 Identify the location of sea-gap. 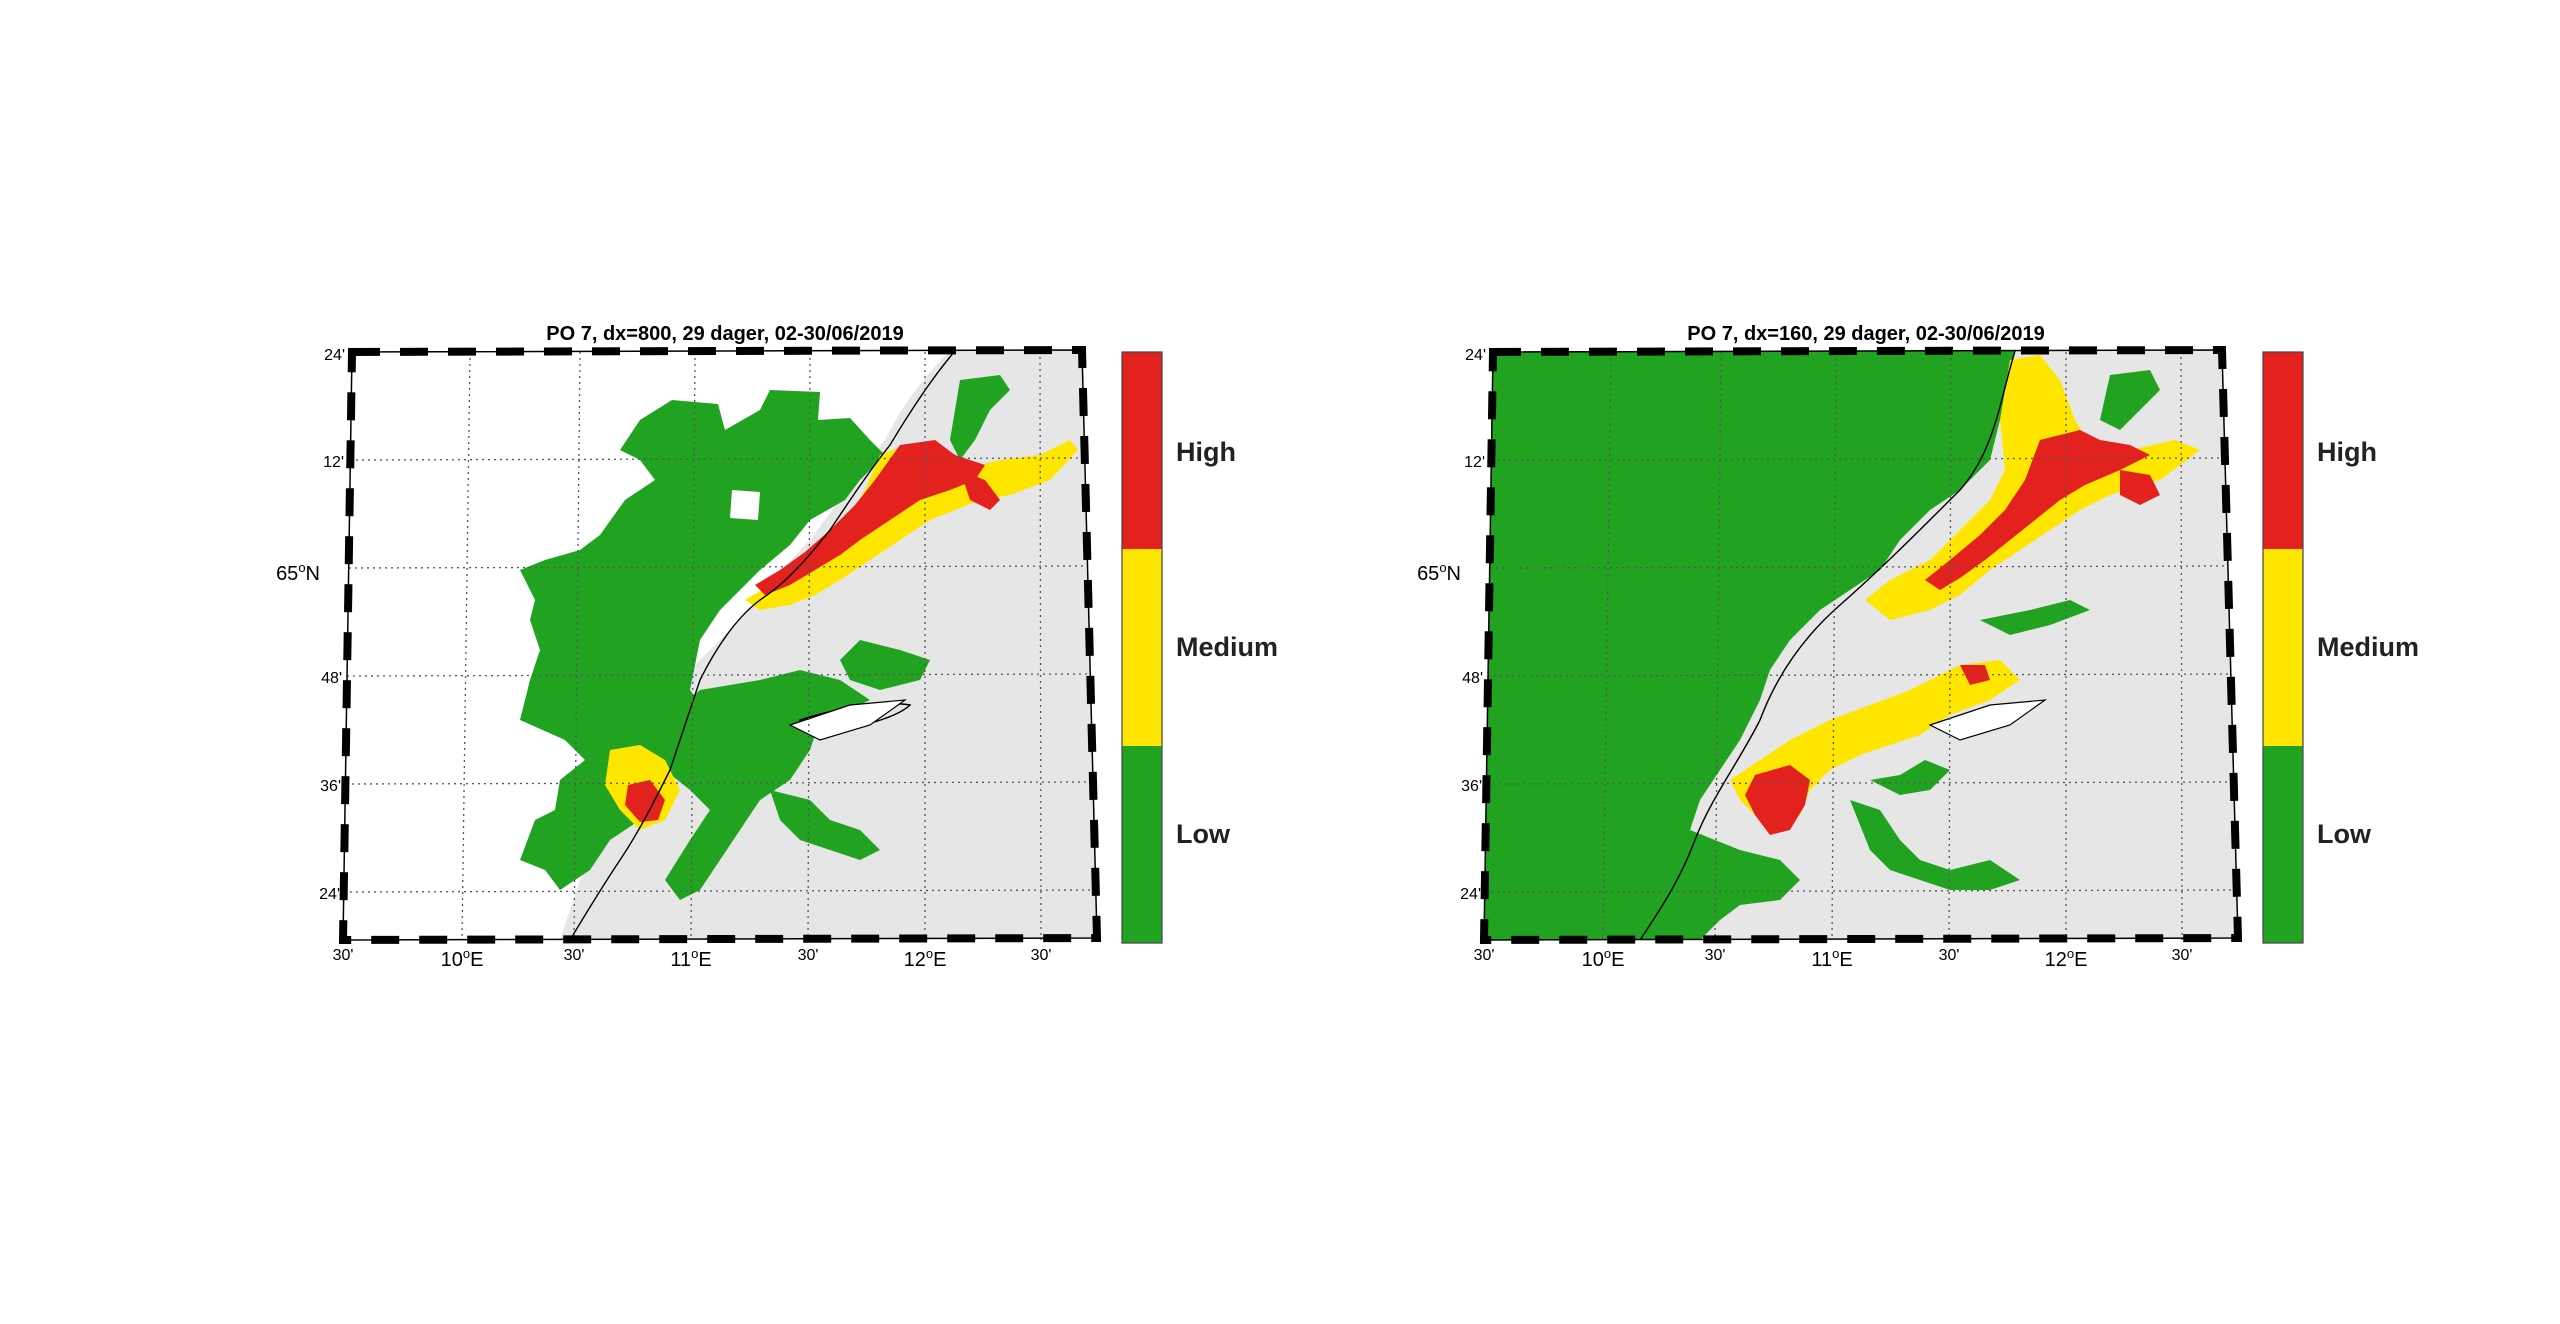
(745, 505).